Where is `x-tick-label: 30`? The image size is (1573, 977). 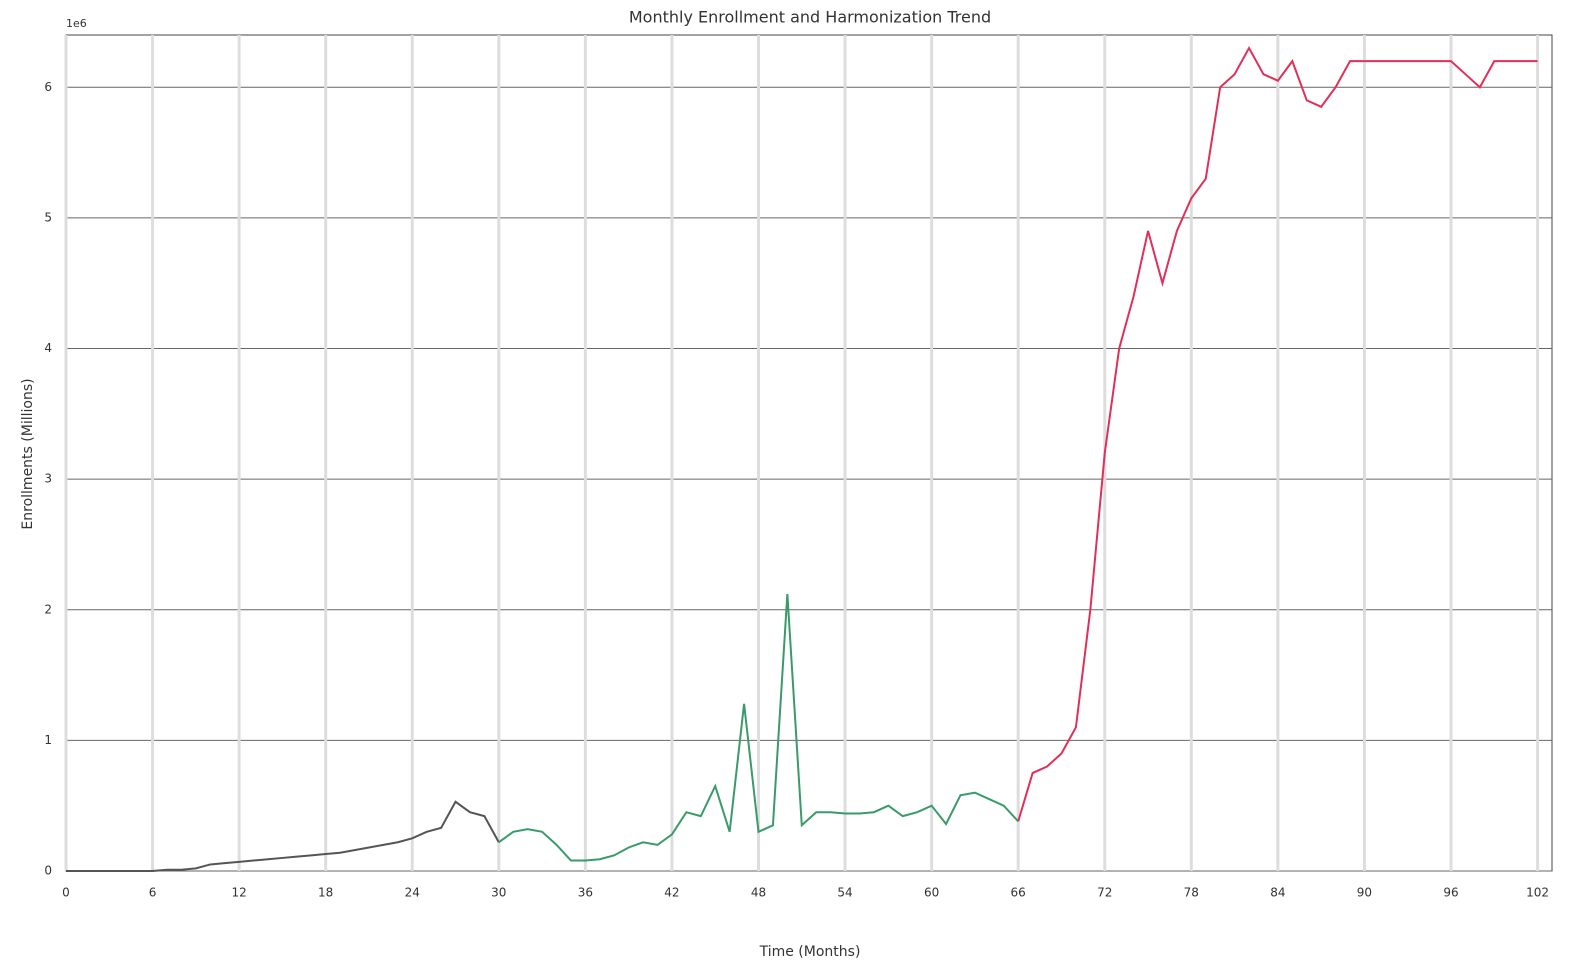
x-tick-label: 30 is located at coordinates (498, 893).